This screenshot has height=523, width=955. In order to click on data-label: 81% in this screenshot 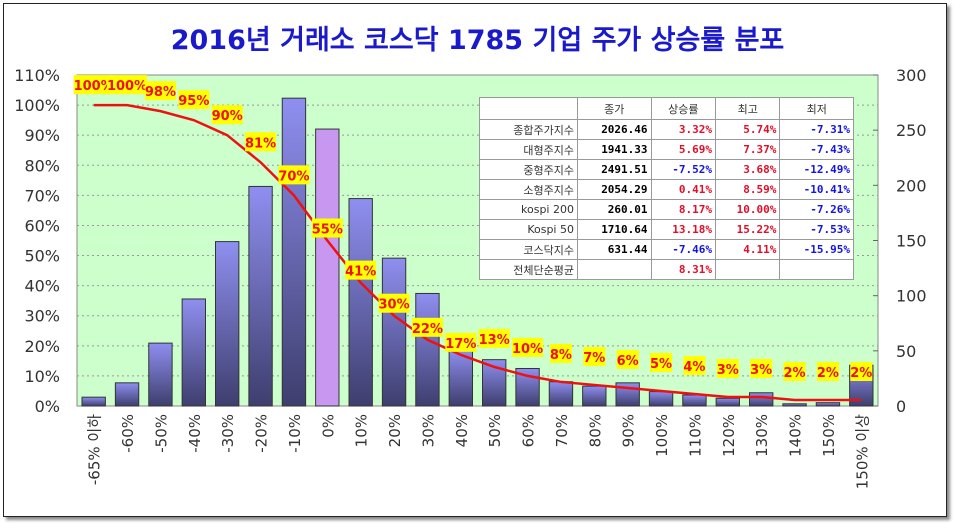, I will do `click(260, 143)`.